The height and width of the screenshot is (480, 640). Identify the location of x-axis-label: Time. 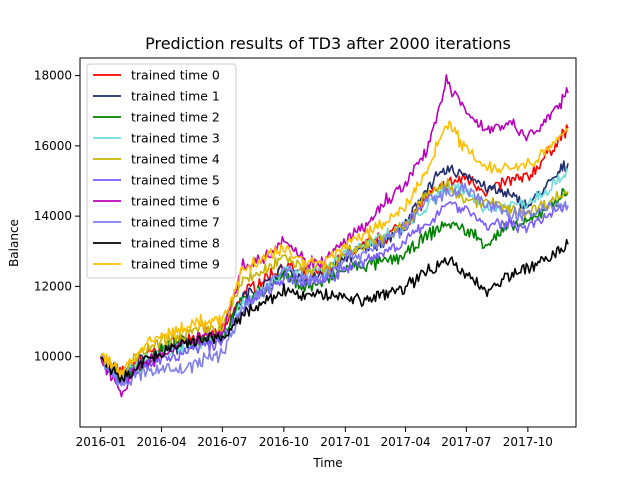
(327, 463).